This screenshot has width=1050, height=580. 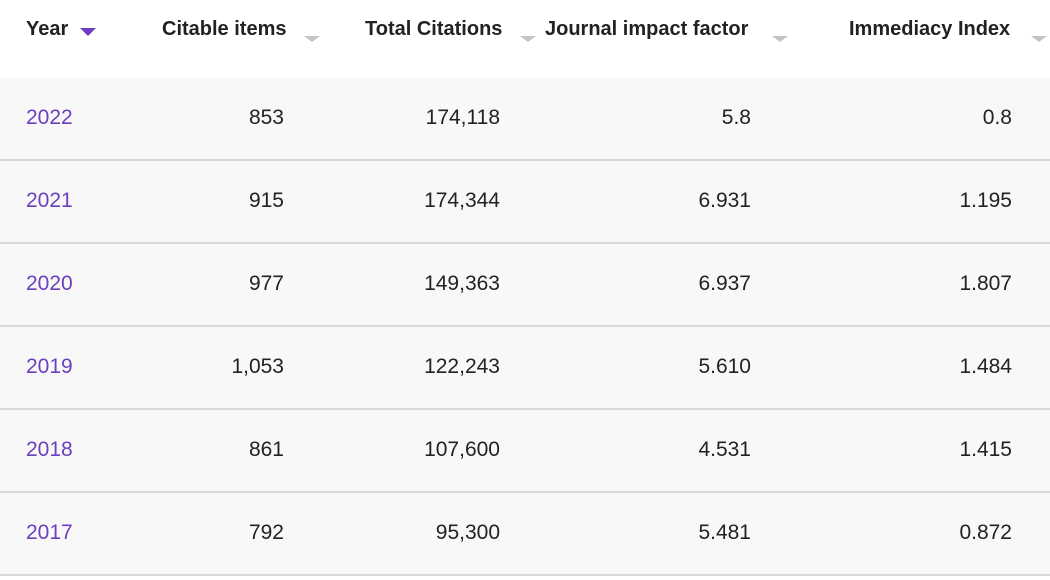 I want to click on immediacy-index-cell: 1.415, so click(x=985, y=449).